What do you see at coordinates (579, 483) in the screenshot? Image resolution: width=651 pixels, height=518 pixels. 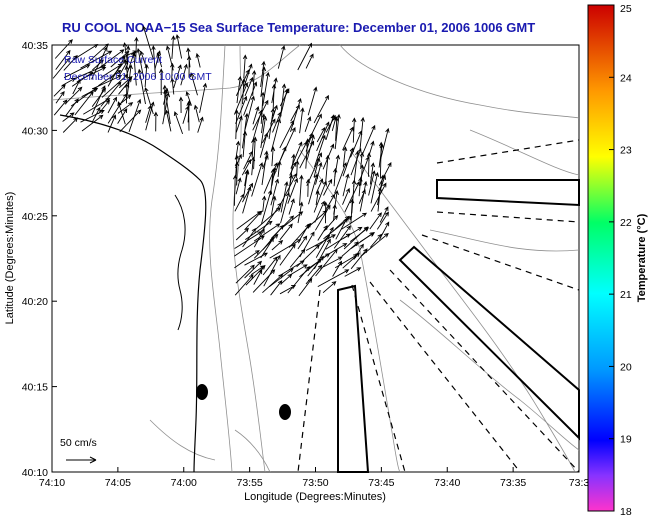 I see `x-tick-label: 73:3` at bounding box center [579, 483].